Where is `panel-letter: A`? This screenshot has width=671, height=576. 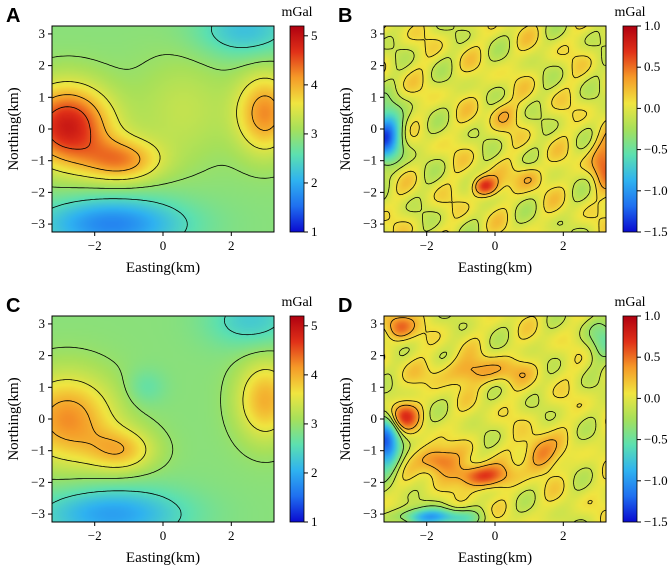
panel-letter: A is located at coordinates (13, 16).